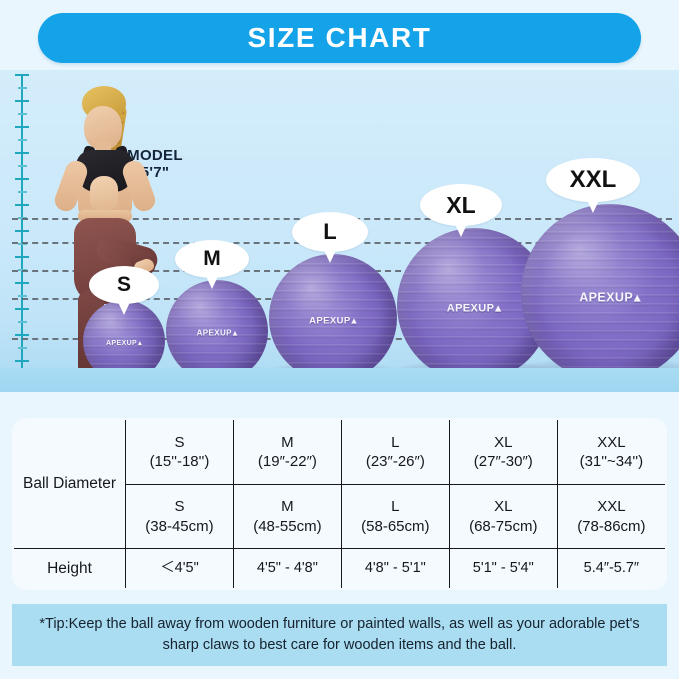  I want to click on model-height-label: MODEL 5'7", so click(155, 164).